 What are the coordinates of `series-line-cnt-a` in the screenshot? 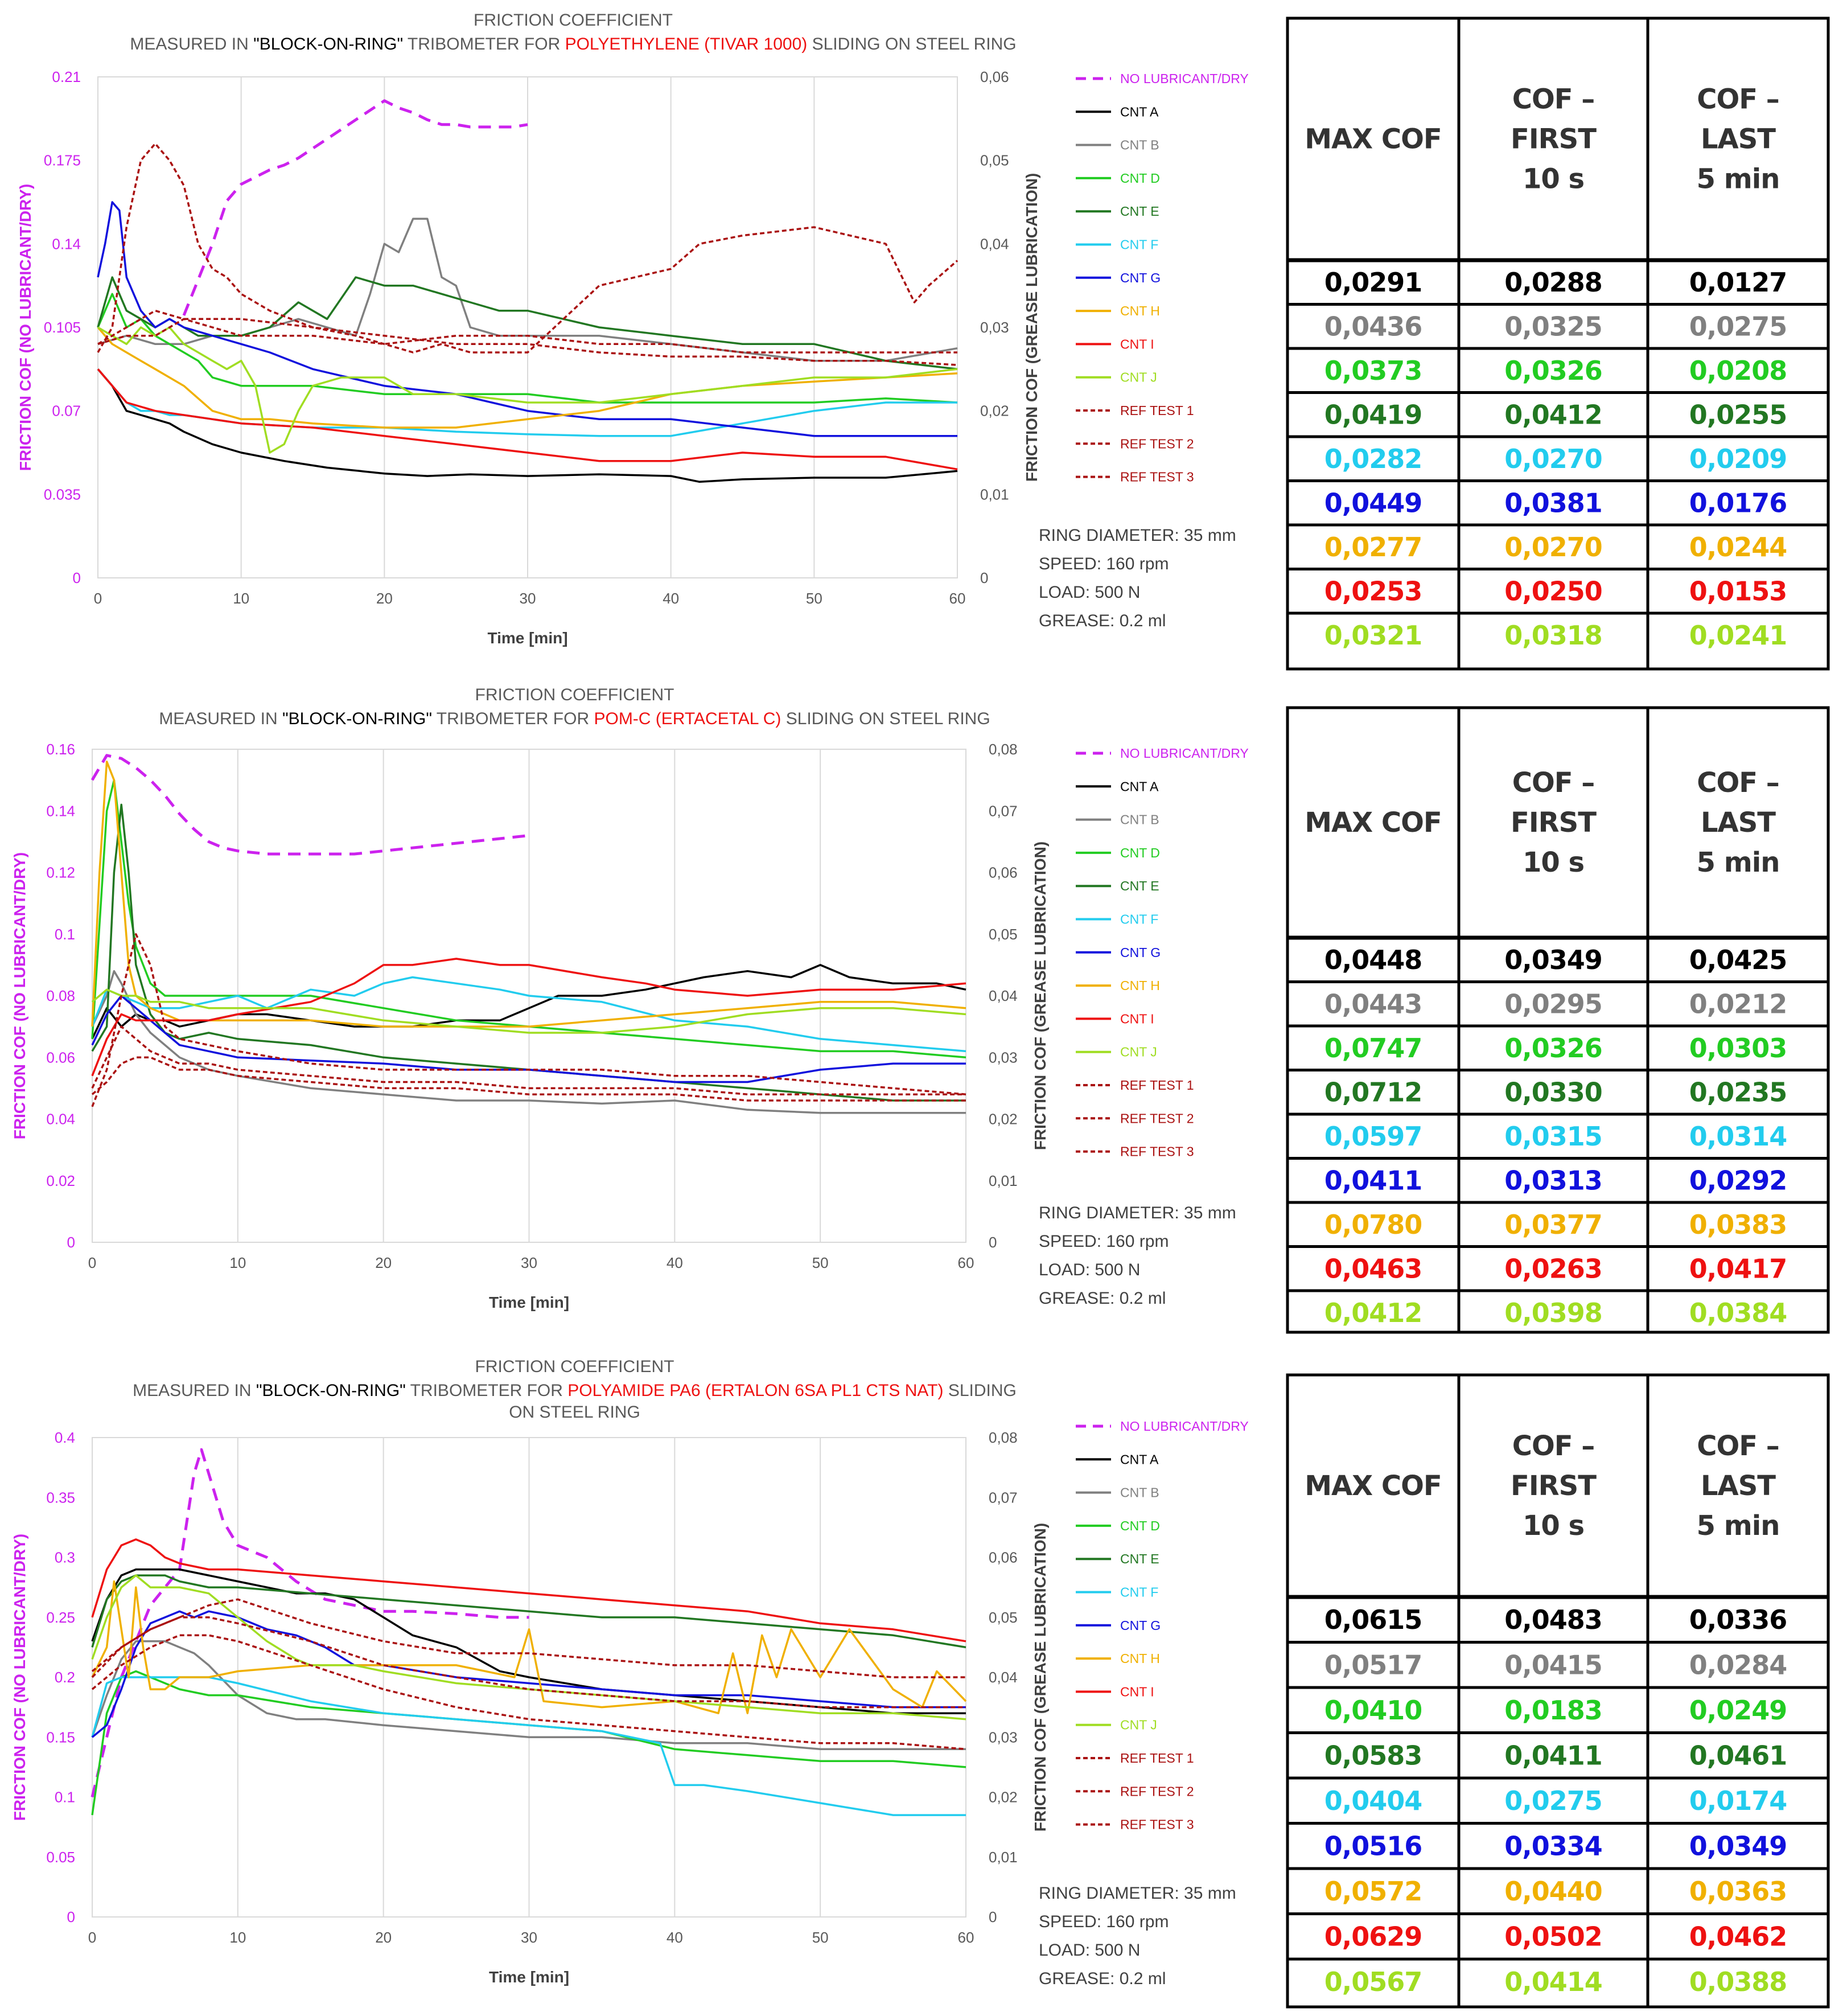 It's located at (527, 426).